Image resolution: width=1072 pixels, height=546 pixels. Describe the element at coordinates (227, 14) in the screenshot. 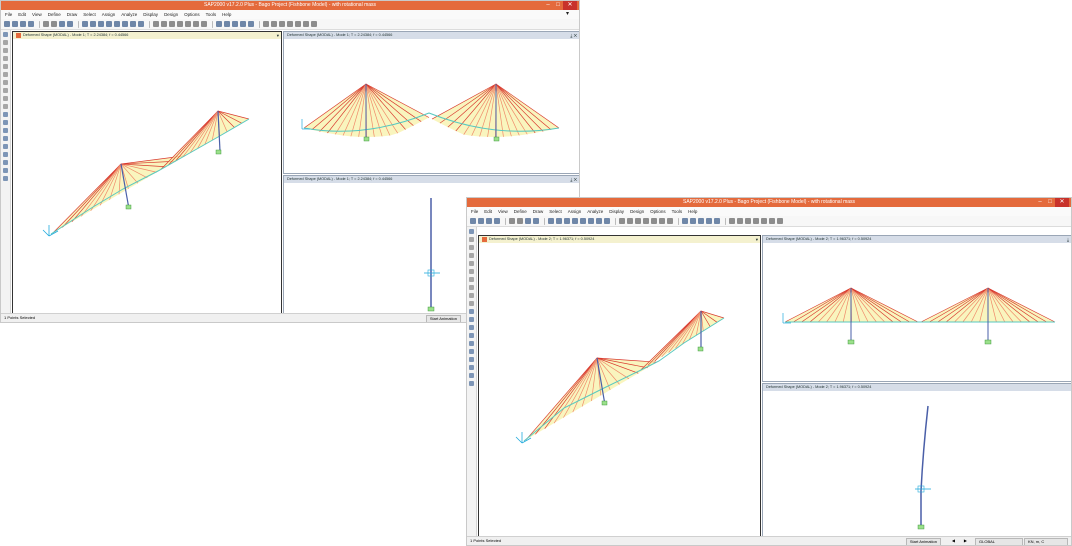

I see `menu-help: Help` at that location.